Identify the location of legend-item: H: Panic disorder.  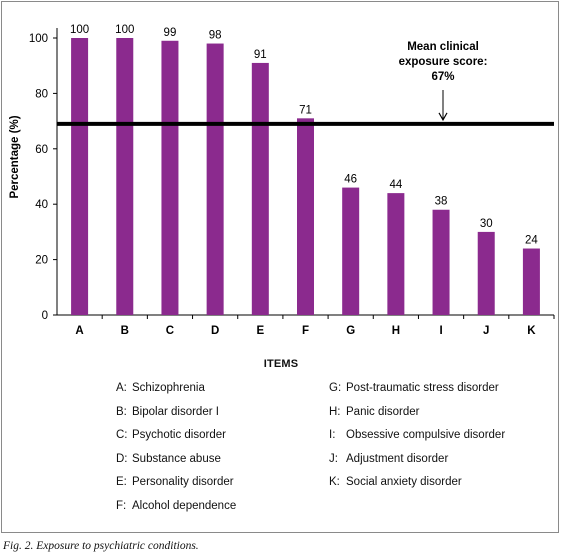
(374, 412).